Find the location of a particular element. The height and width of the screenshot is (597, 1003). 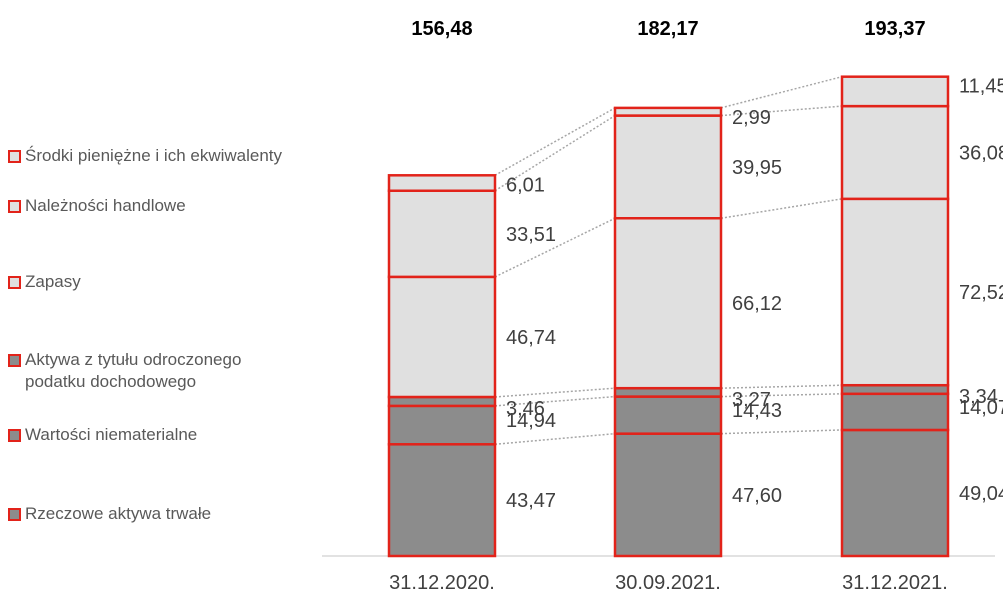

data-label-inventory: 66,12 is located at coordinates (757, 304).